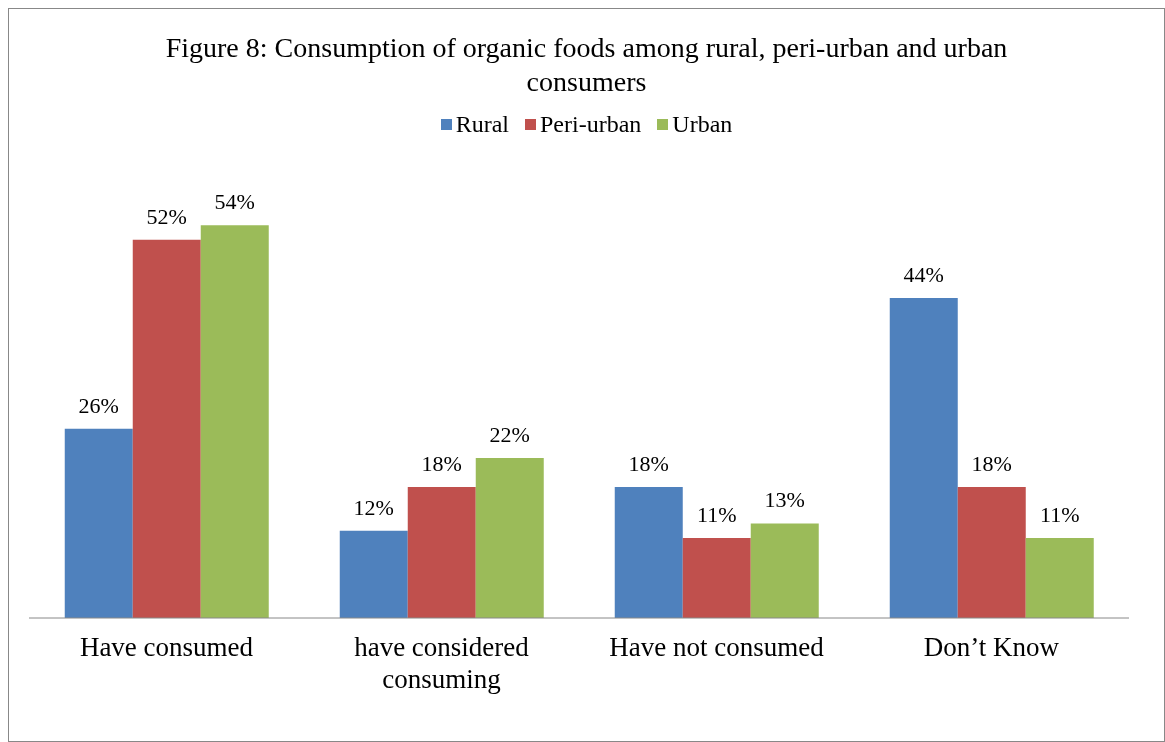  What do you see at coordinates (98, 405) in the screenshot?
I see `data-label: 26%` at bounding box center [98, 405].